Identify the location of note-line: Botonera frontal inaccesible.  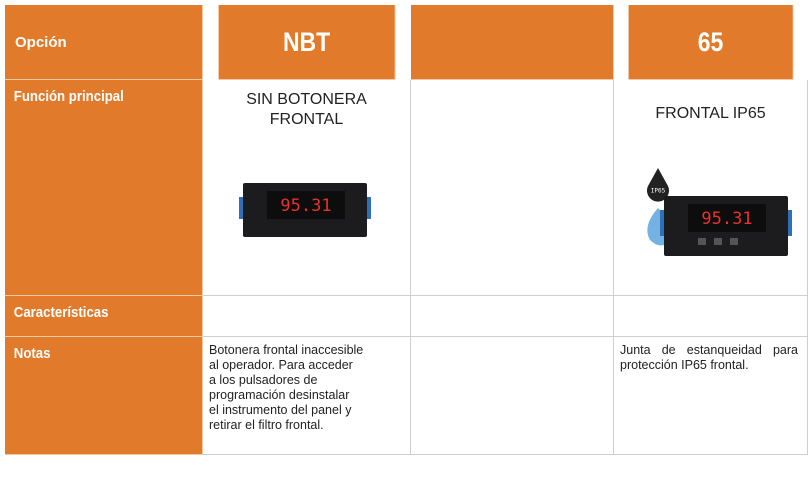
(286, 350).